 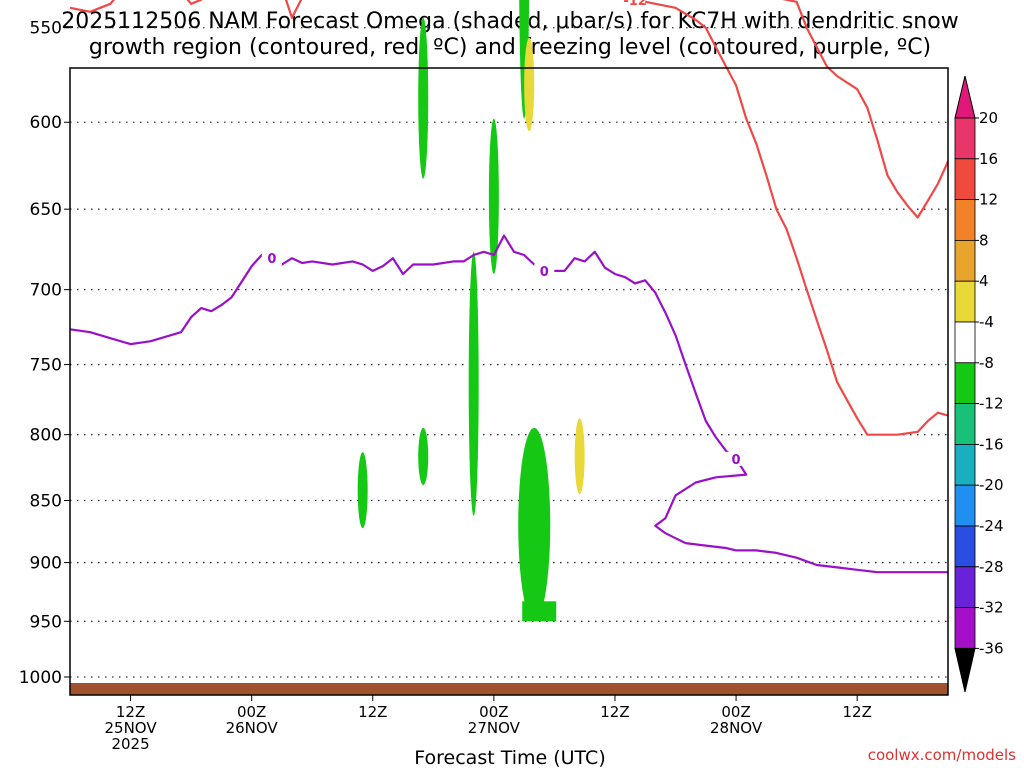 What do you see at coordinates (46, 436) in the screenshot?
I see `y-tick-label-800: 800` at bounding box center [46, 436].